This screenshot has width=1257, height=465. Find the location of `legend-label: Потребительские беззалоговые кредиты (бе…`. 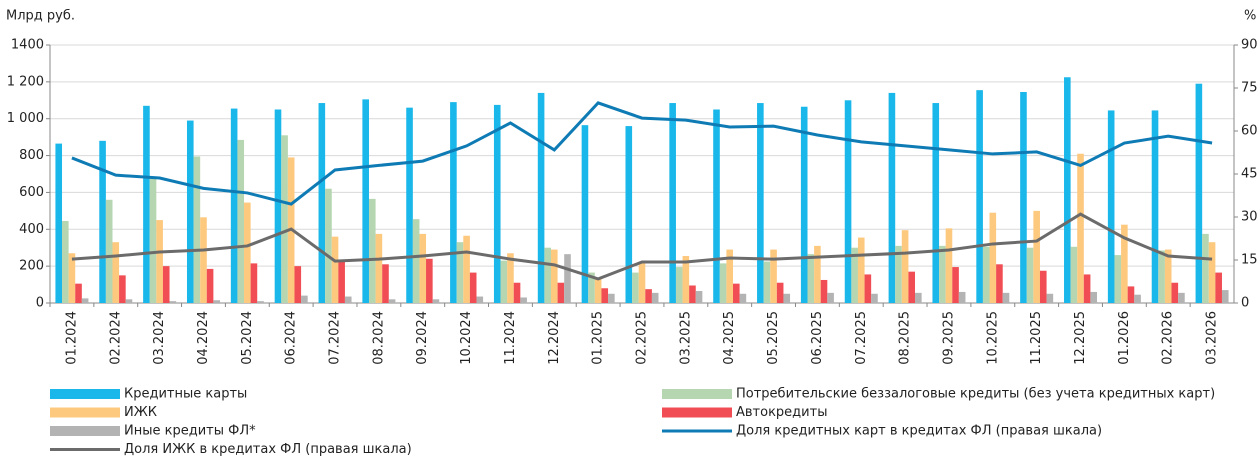

legend-label: Потребительские беззалоговые кредиты (бе… is located at coordinates (975, 394).